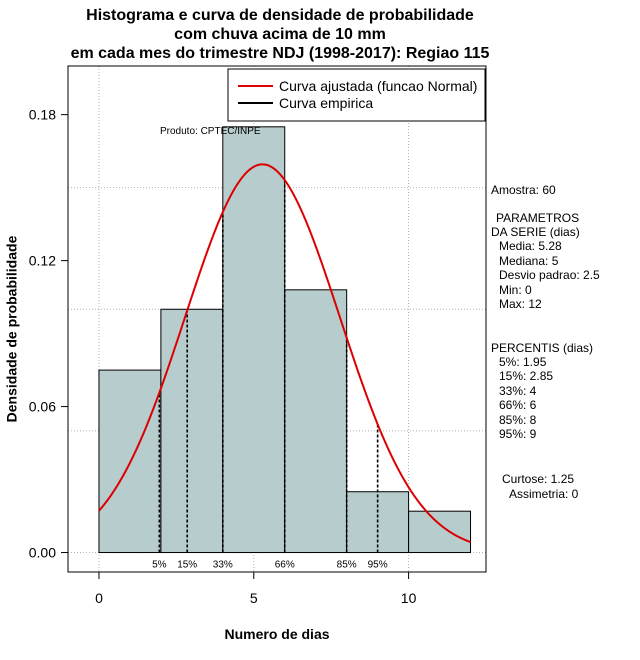 This screenshot has height=660, width=640. I want to click on percentiles-title: PERCENTIS (dias), so click(542, 348).